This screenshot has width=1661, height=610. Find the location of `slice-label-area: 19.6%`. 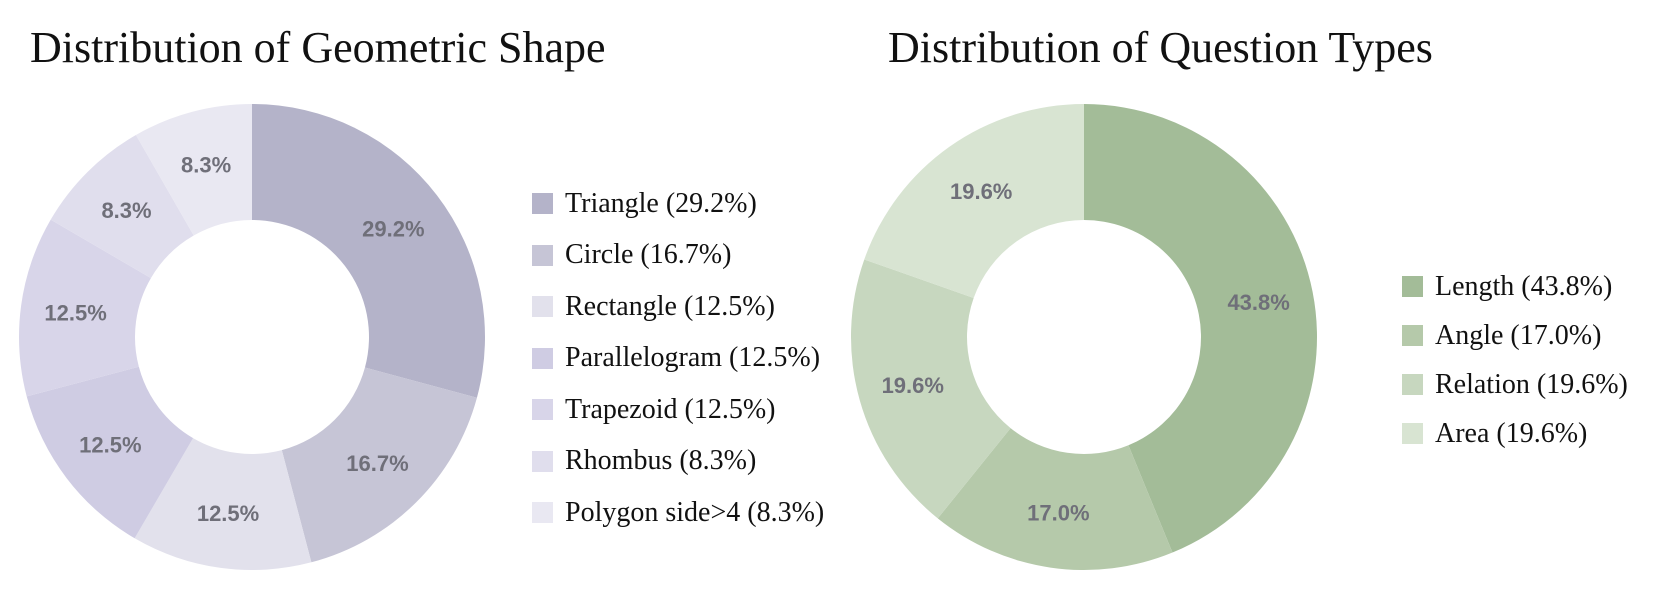

slice-label-area: 19.6% is located at coordinates (981, 191).